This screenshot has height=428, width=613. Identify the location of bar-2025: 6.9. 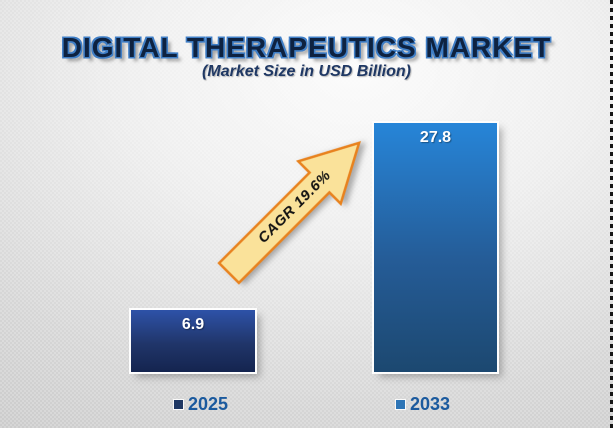
(193, 341).